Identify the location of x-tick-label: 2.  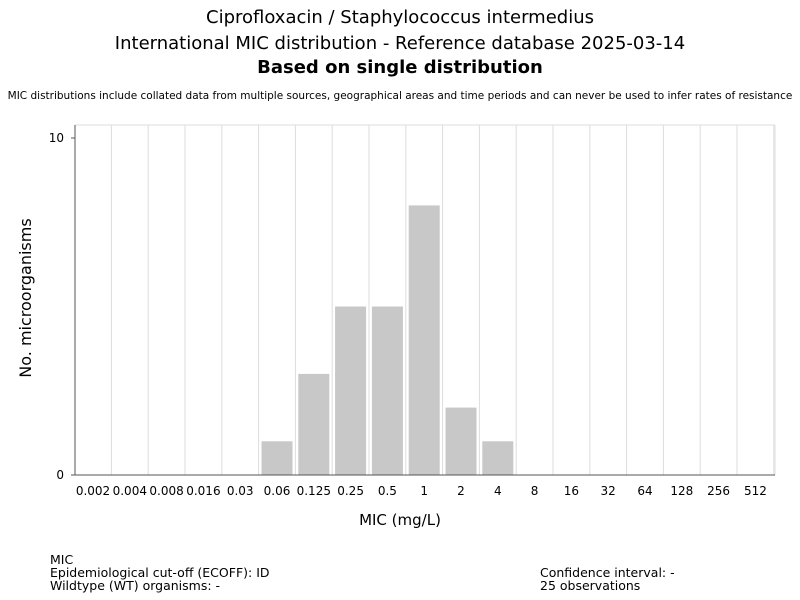
(461, 491).